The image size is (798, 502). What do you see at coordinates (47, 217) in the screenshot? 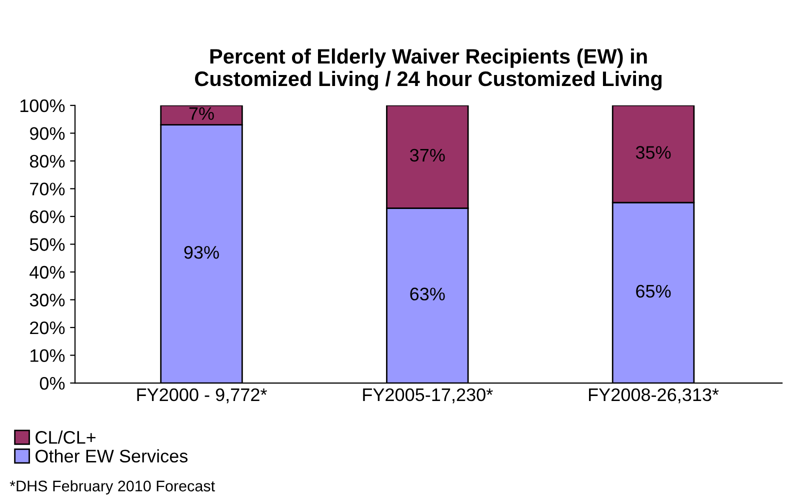
I see `y-tick-label: 60%` at bounding box center [47, 217].